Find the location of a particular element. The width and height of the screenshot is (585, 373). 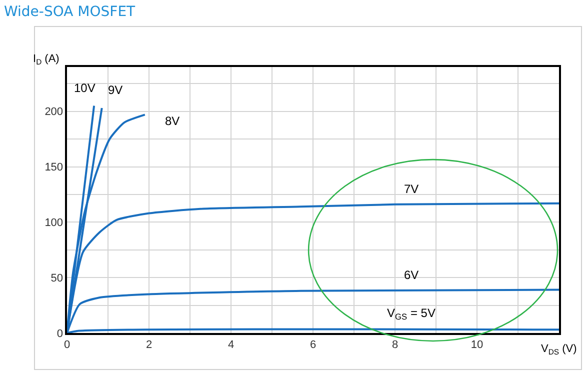

series-label: 10V is located at coordinates (85, 88).